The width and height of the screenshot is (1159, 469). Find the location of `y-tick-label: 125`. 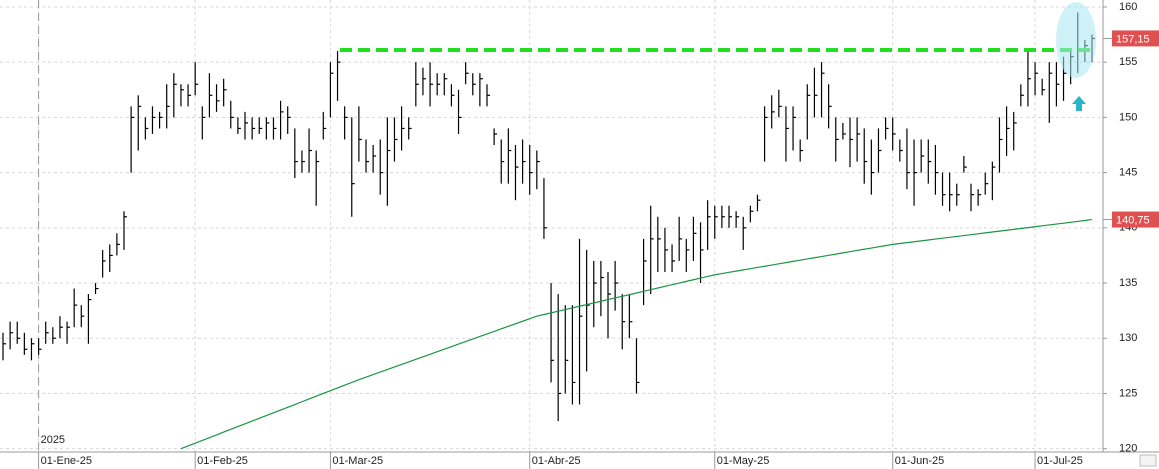

y-tick-label: 125 is located at coordinates (1128, 393).